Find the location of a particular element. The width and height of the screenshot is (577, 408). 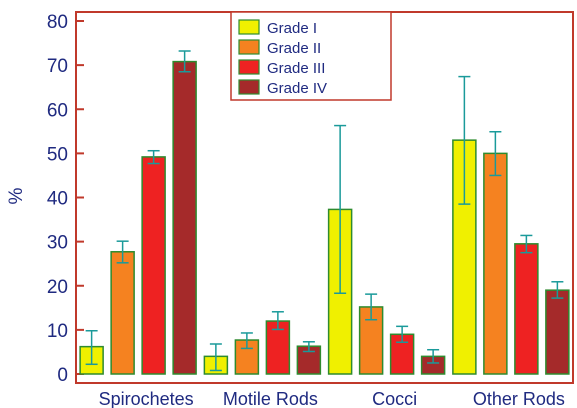

category-label: Cocci is located at coordinates (394, 398).